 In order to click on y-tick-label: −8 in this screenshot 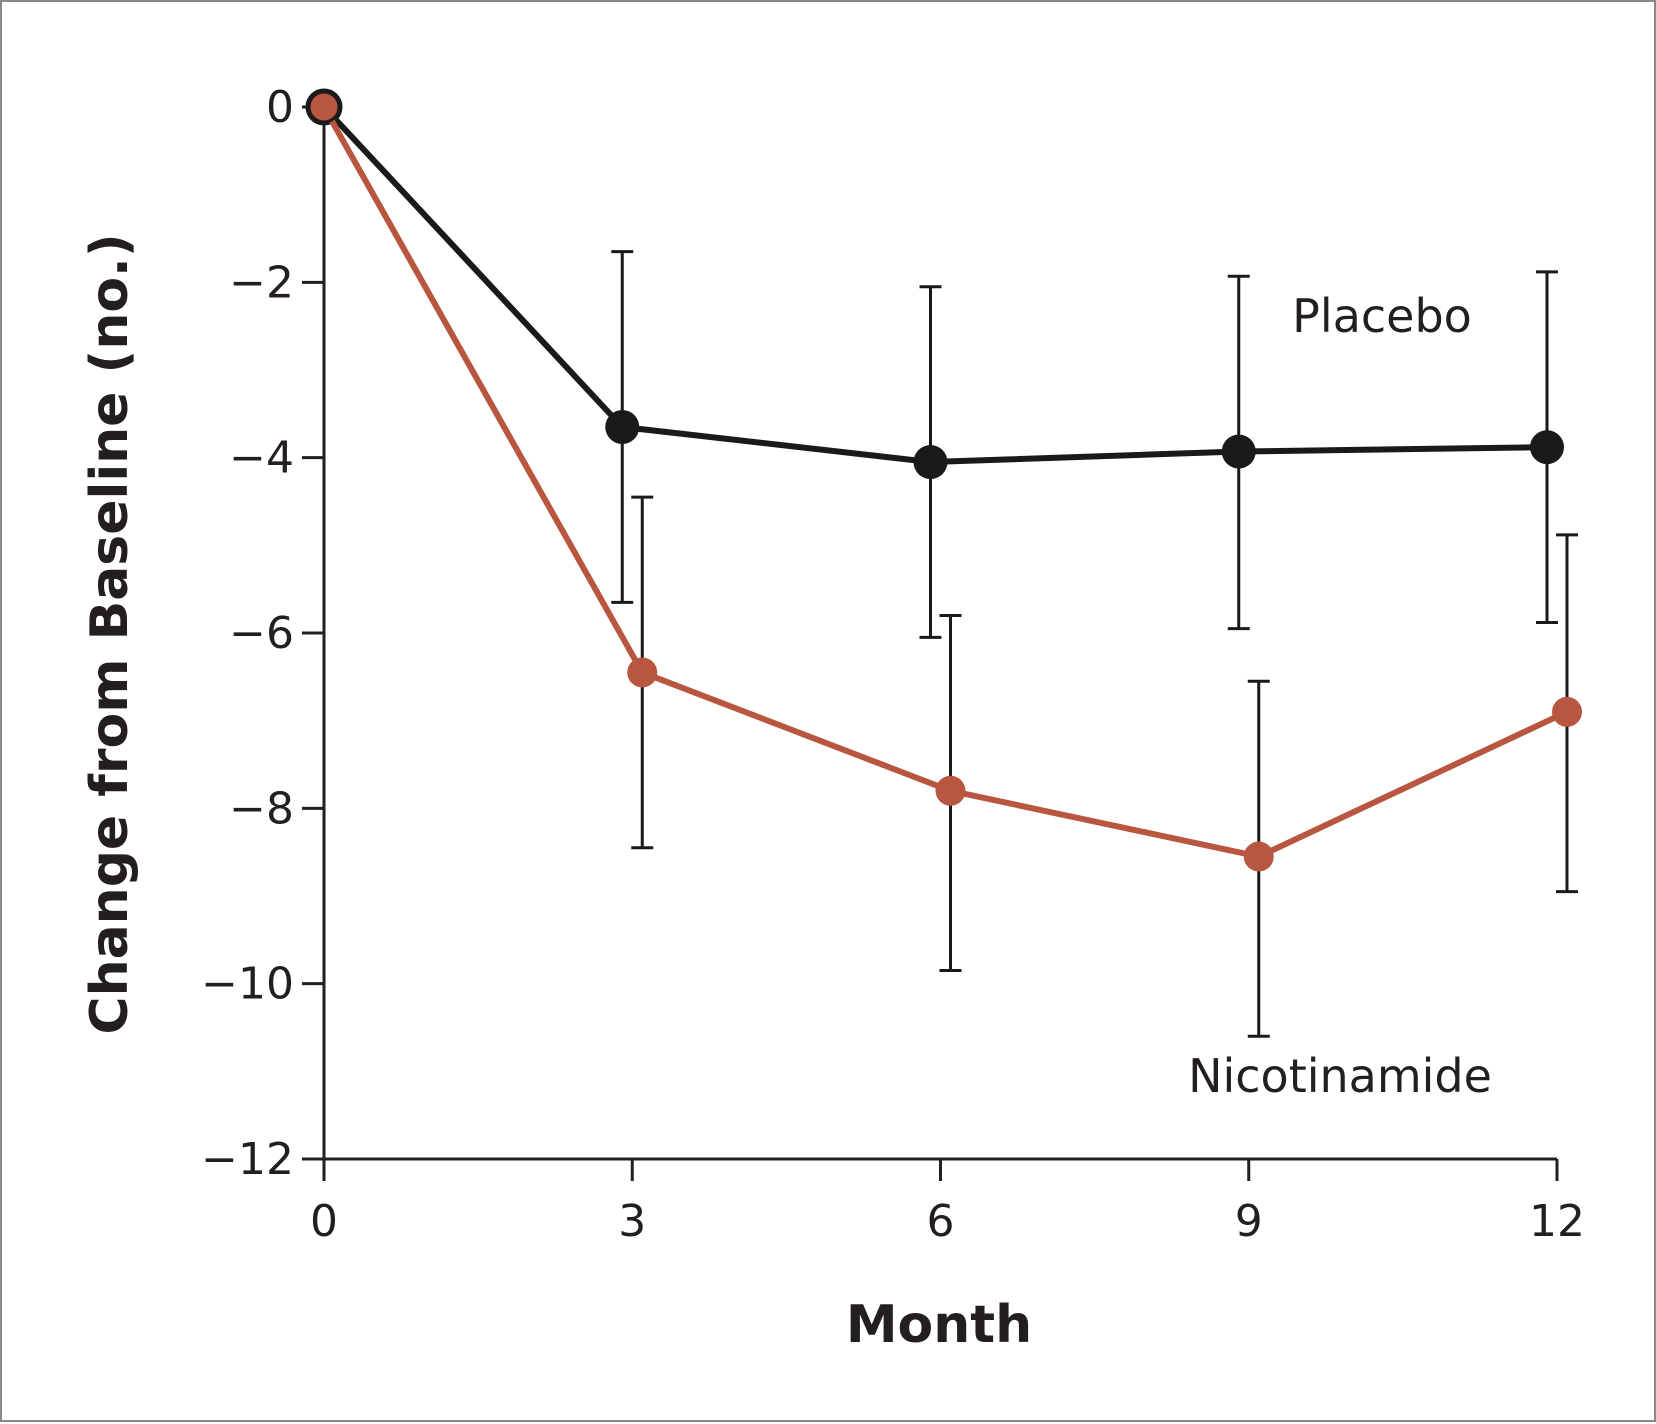, I will do `click(261, 808)`.